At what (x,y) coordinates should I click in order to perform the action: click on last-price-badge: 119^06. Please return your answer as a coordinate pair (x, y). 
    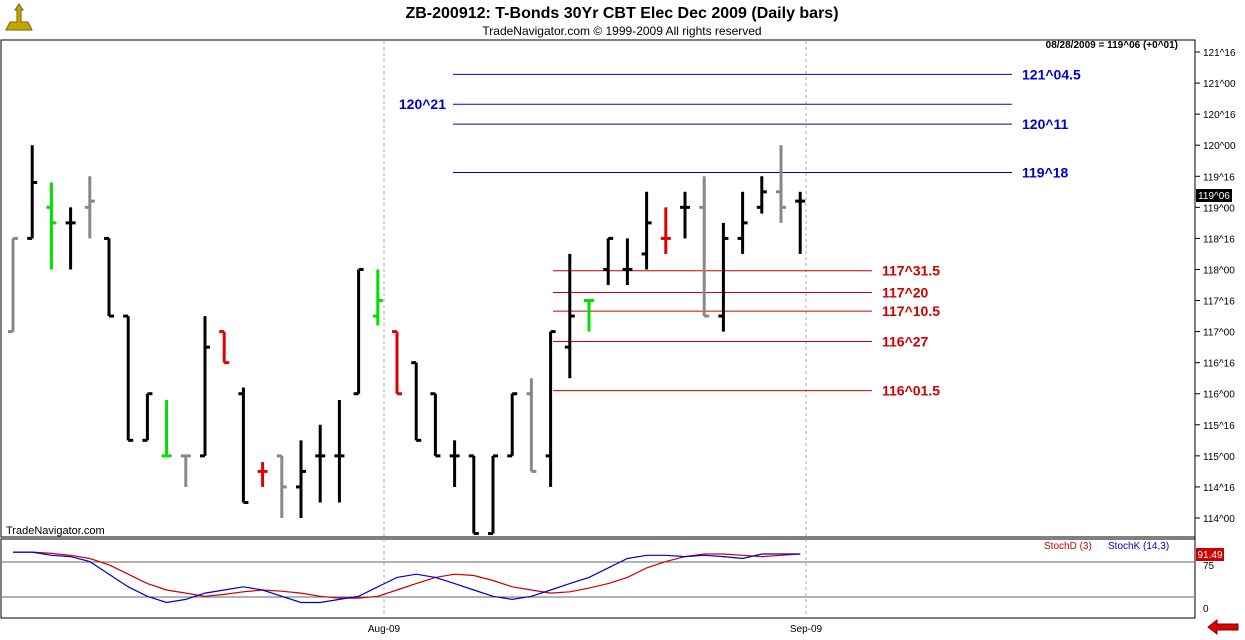
    Looking at the image, I should click on (1214, 195).